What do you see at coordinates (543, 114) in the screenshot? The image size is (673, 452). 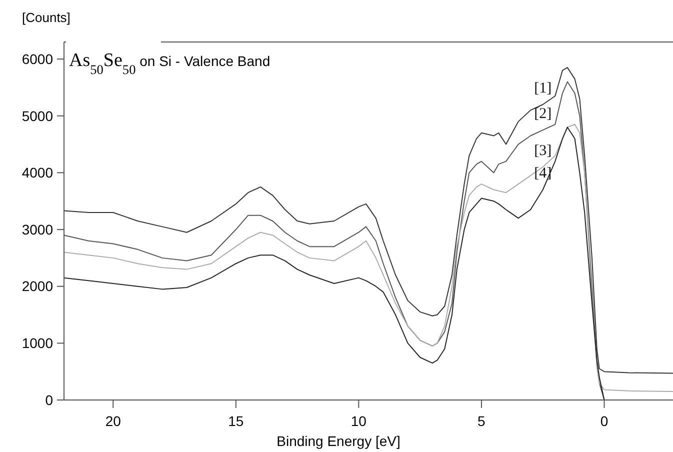 I see `series-label: [2]` at bounding box center [543, 114].